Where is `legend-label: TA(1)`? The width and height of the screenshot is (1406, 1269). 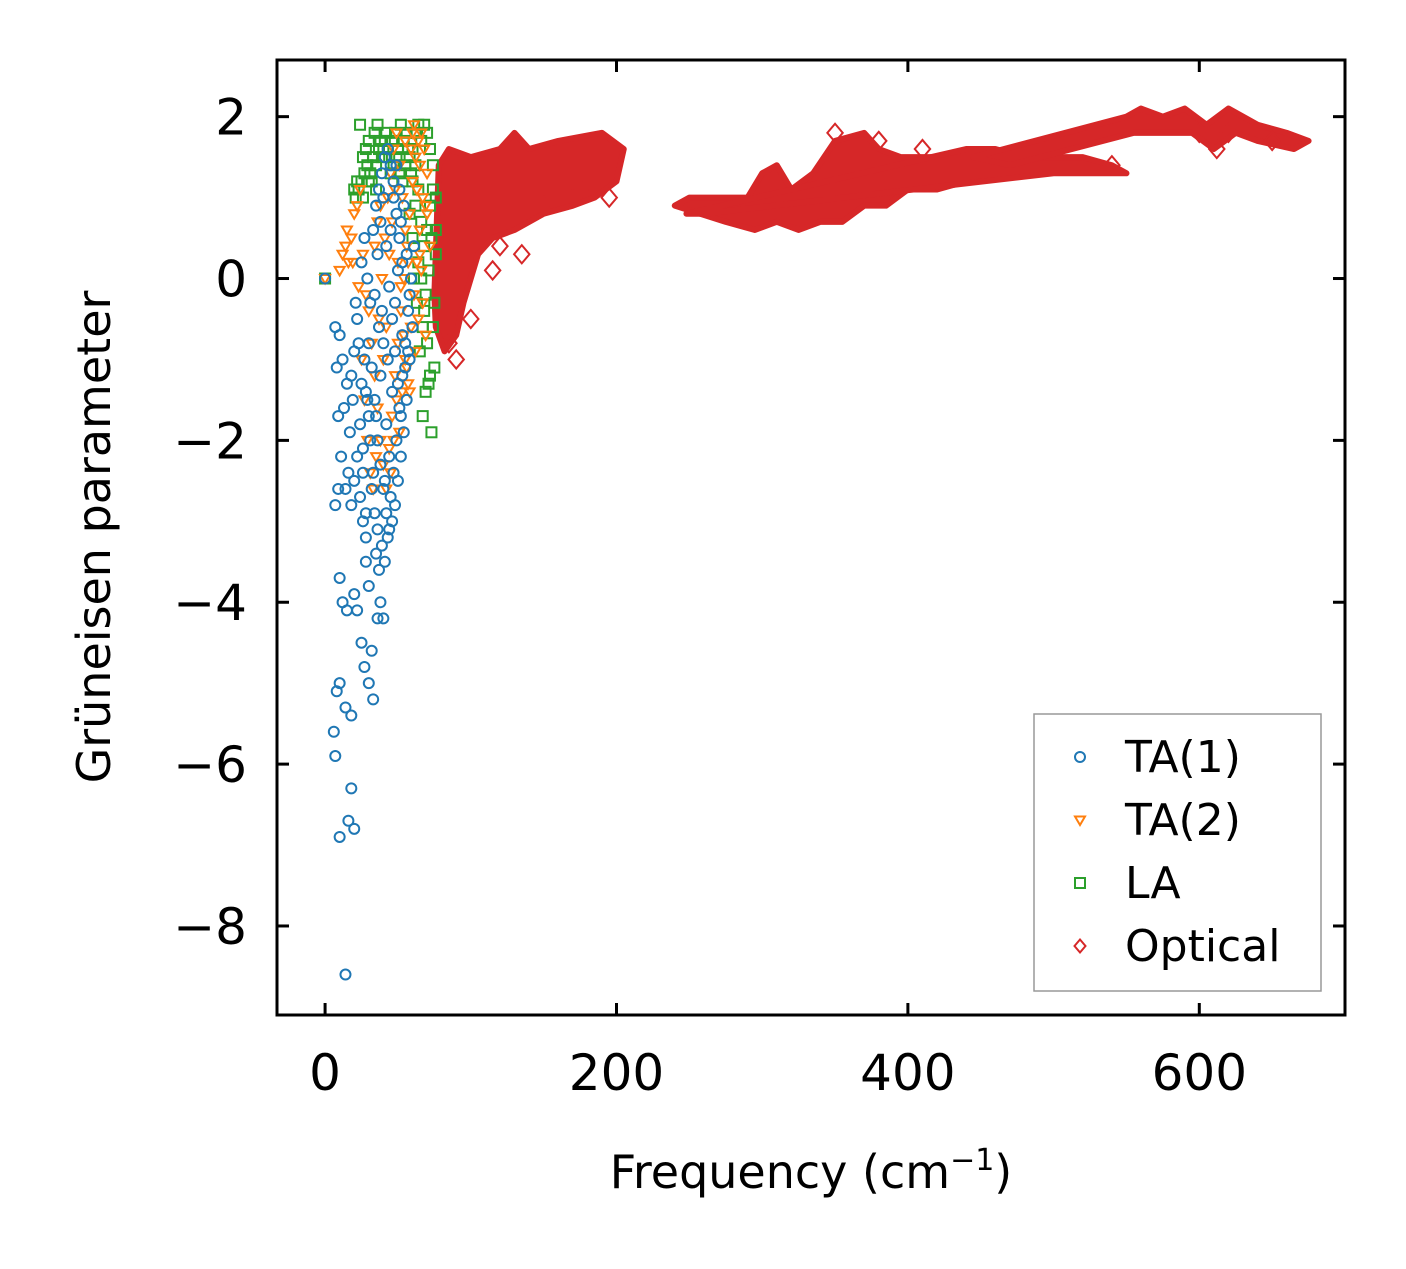
legend-label: TA(1) is located at coordinates (1182, 757).